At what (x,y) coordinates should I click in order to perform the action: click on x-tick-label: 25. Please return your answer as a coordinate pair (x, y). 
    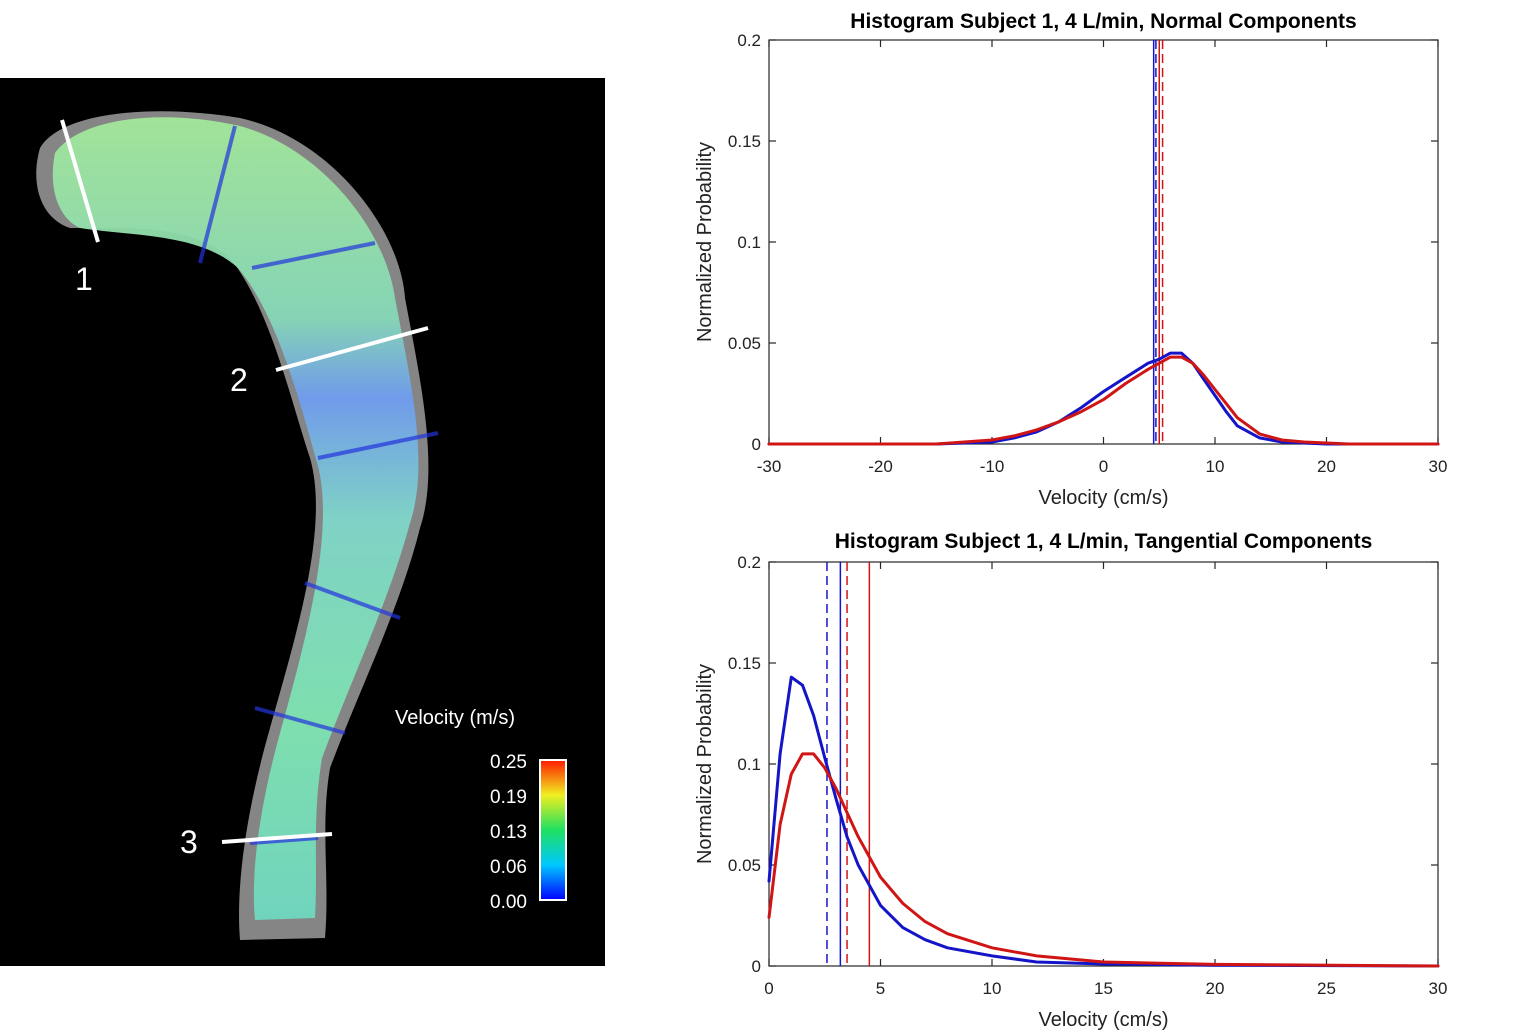
    Looking at the image, I should click on (1326, 988).